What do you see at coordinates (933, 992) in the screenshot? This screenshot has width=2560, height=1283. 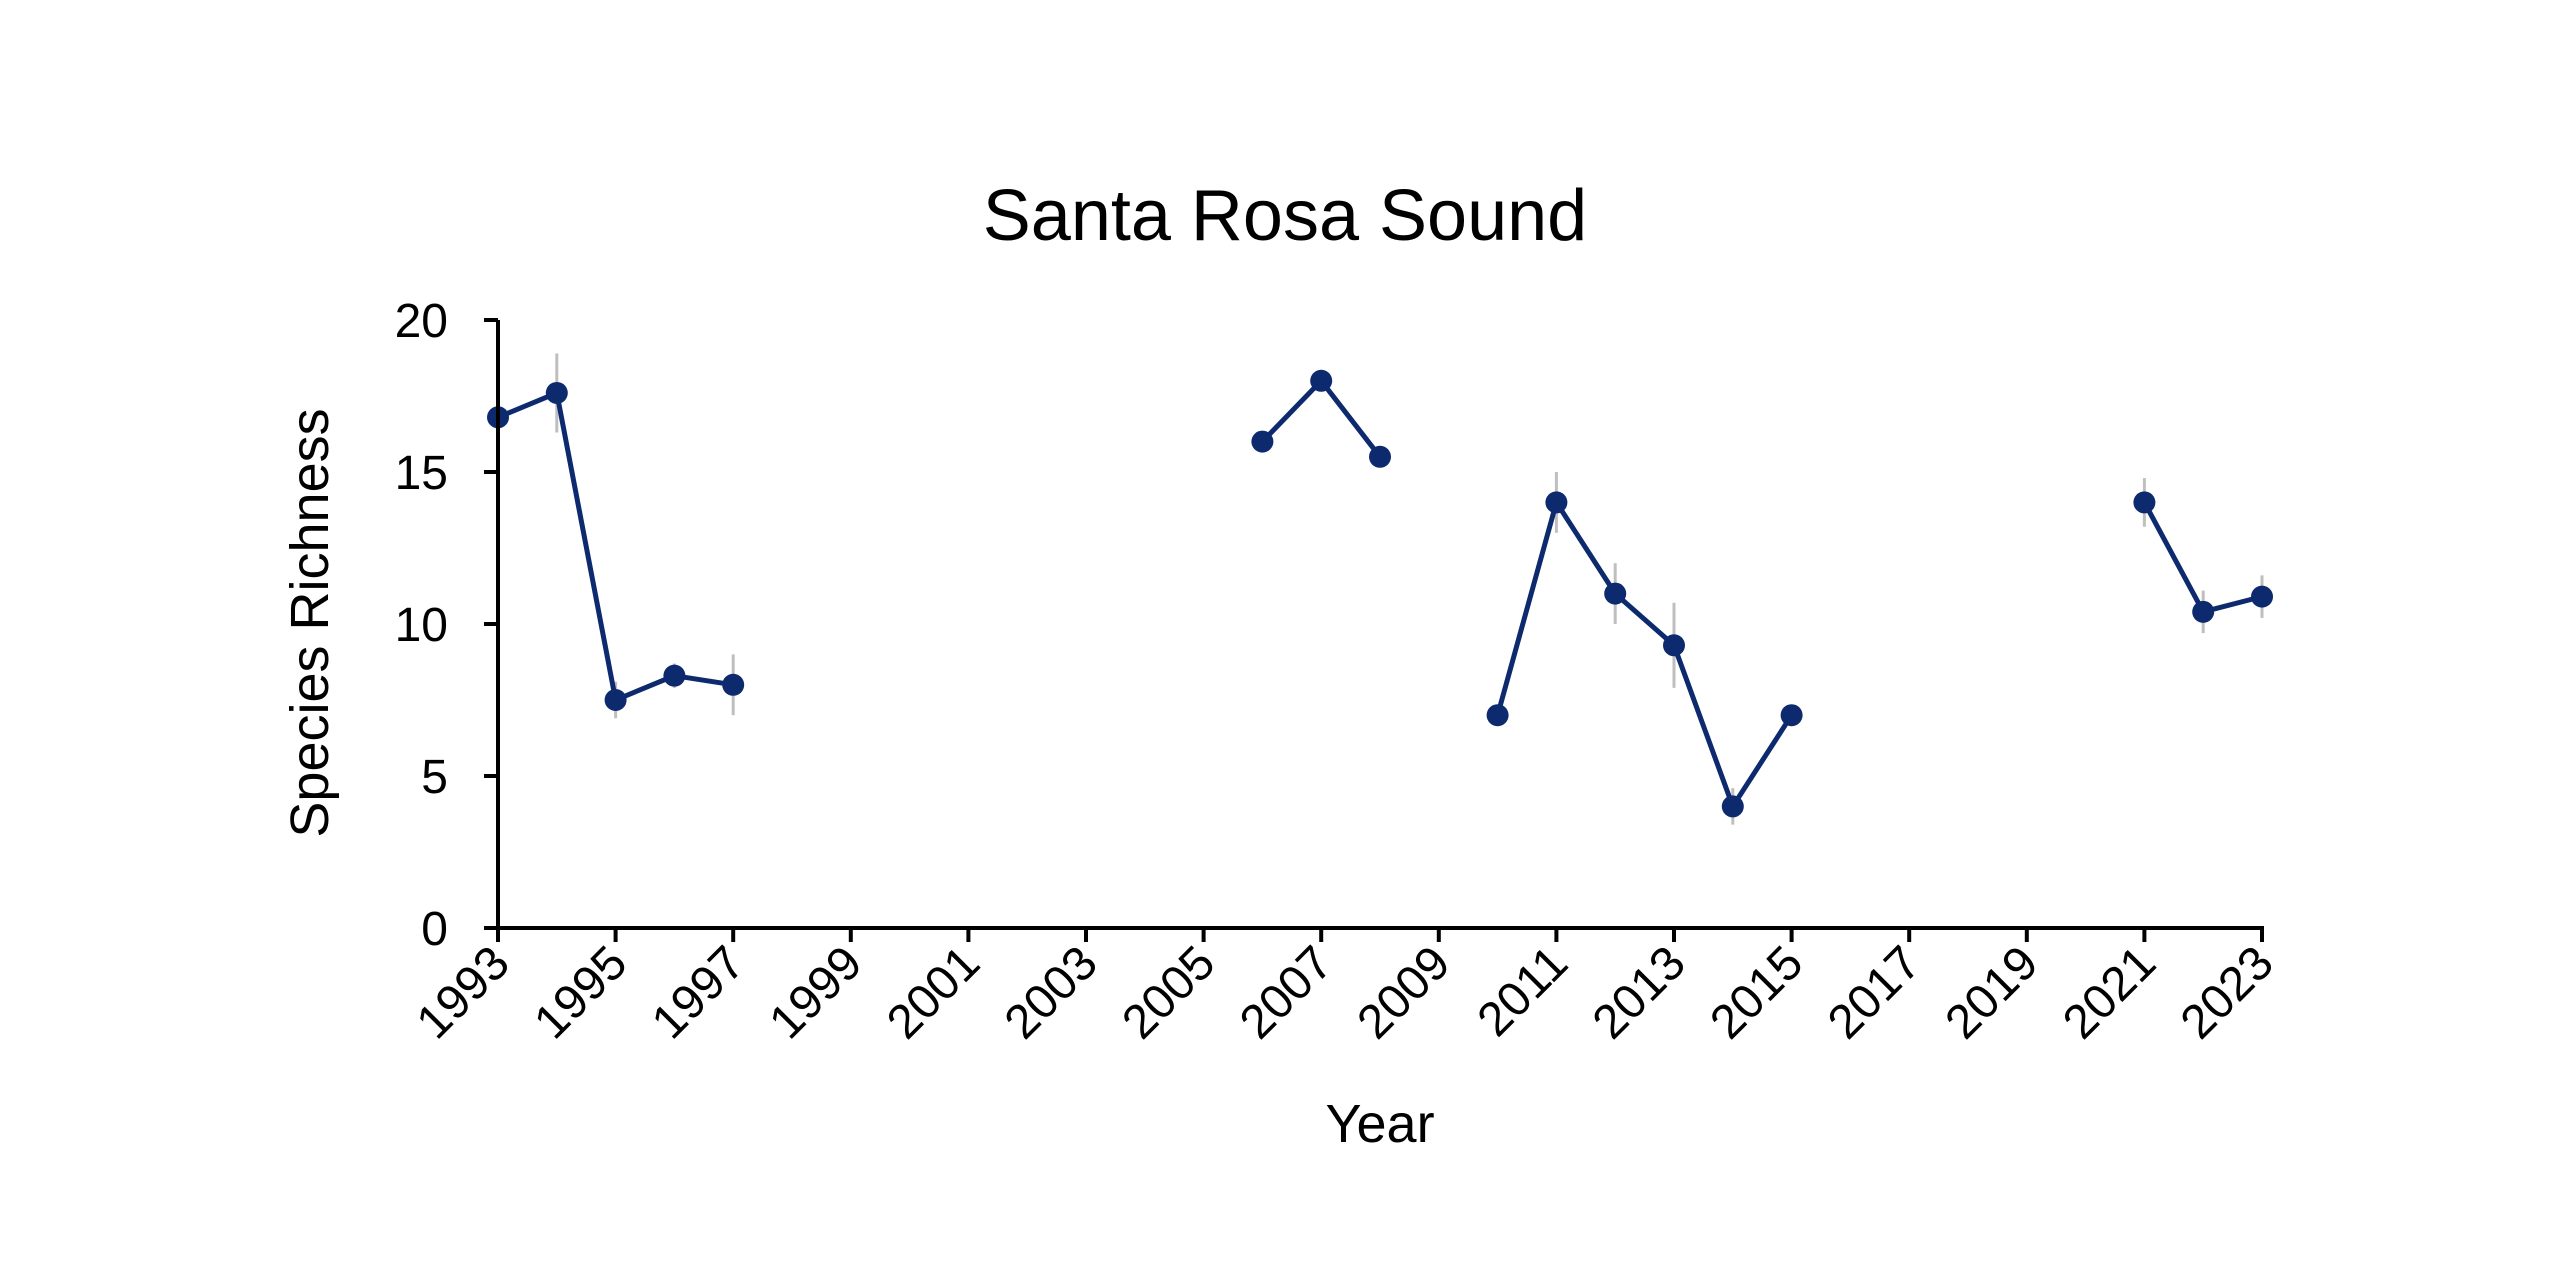 I see `x-tick-label: 2001` at bounding box center [933, 992].